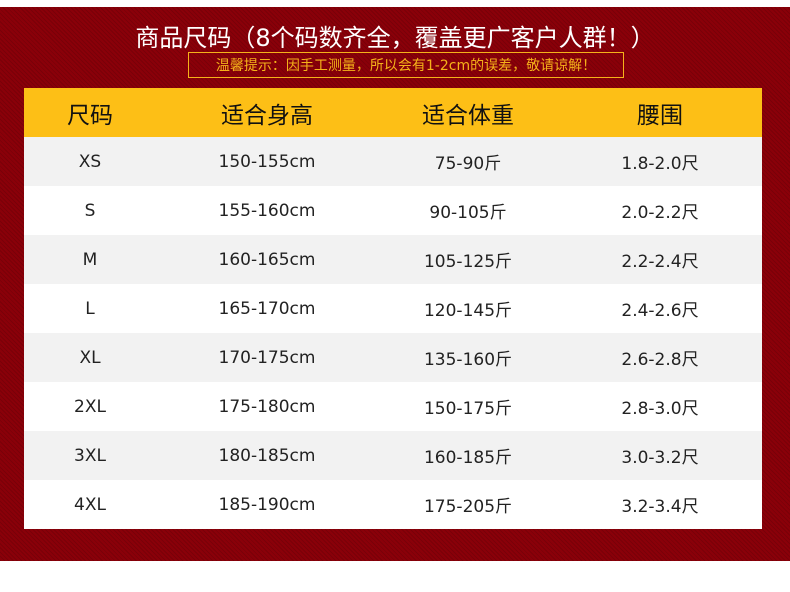 The width and height of the screenshot is (790, 592). Describe the element at coordinates (660, 360) in the screenshot. I see `cell-waist: 2.6-2.8尺` at that location.